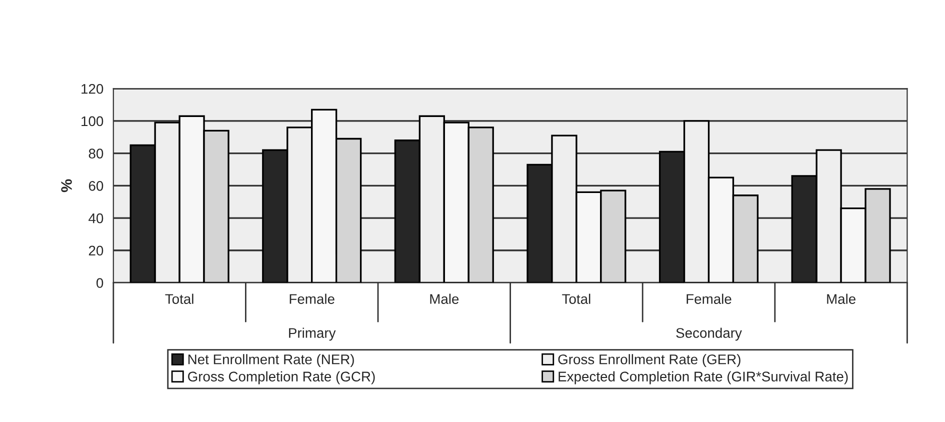 The height and width of the screenshot is (422, 945). Describe the element at coordinates (93, 89) in the screenshot. I see `y-tick-label: 120` at that location.